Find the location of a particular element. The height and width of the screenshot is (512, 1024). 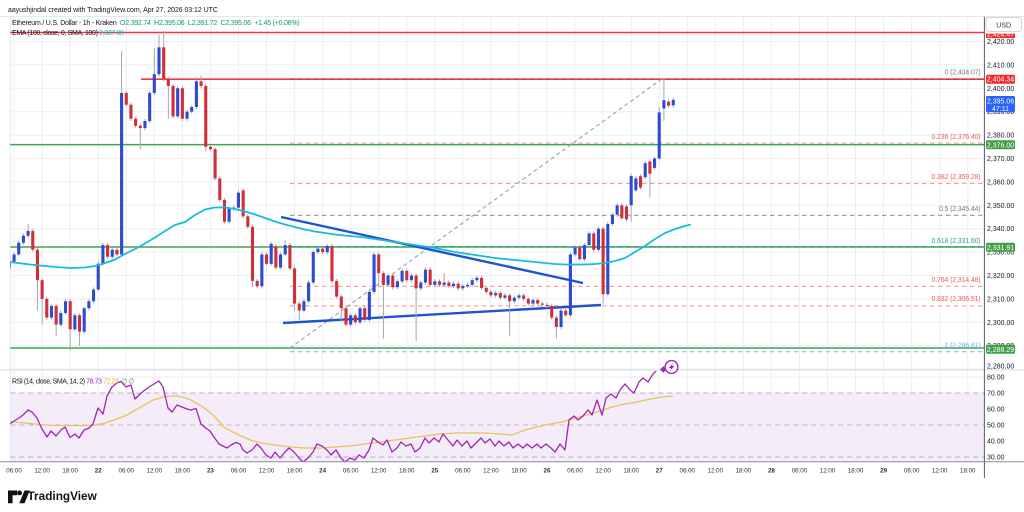

svg-text: 26 is located at coordinates (547, 471).